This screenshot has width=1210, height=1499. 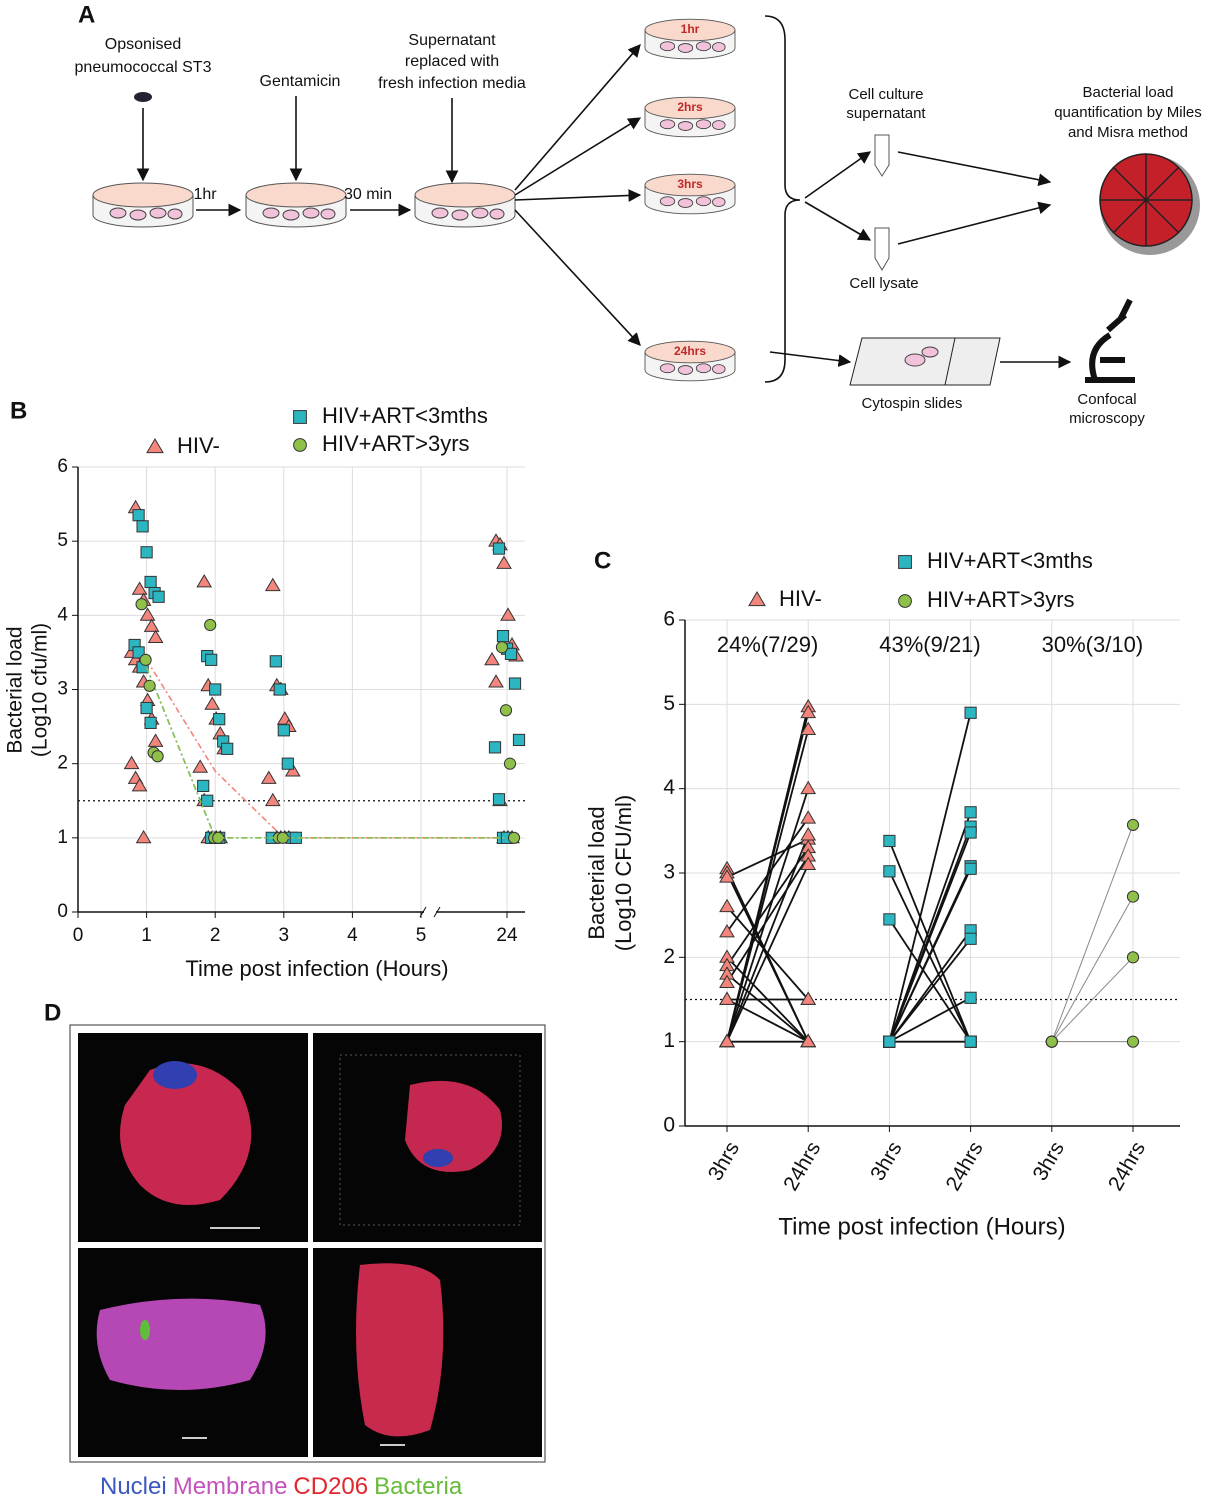 I want to click on label: Supernatant, so click(x=452, y=40).